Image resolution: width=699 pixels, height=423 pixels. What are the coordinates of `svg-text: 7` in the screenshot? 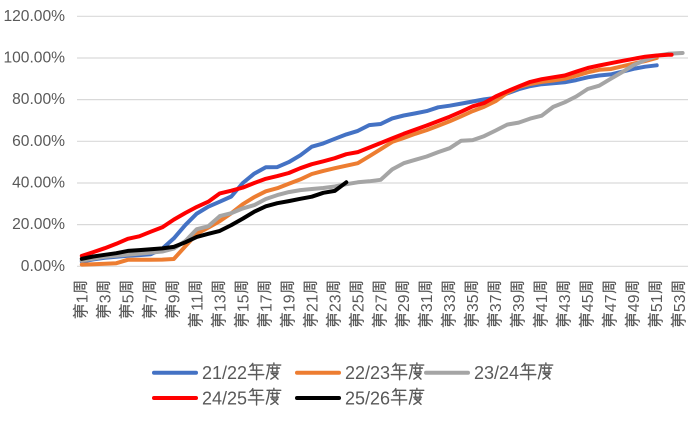 It's located at (151, 299).